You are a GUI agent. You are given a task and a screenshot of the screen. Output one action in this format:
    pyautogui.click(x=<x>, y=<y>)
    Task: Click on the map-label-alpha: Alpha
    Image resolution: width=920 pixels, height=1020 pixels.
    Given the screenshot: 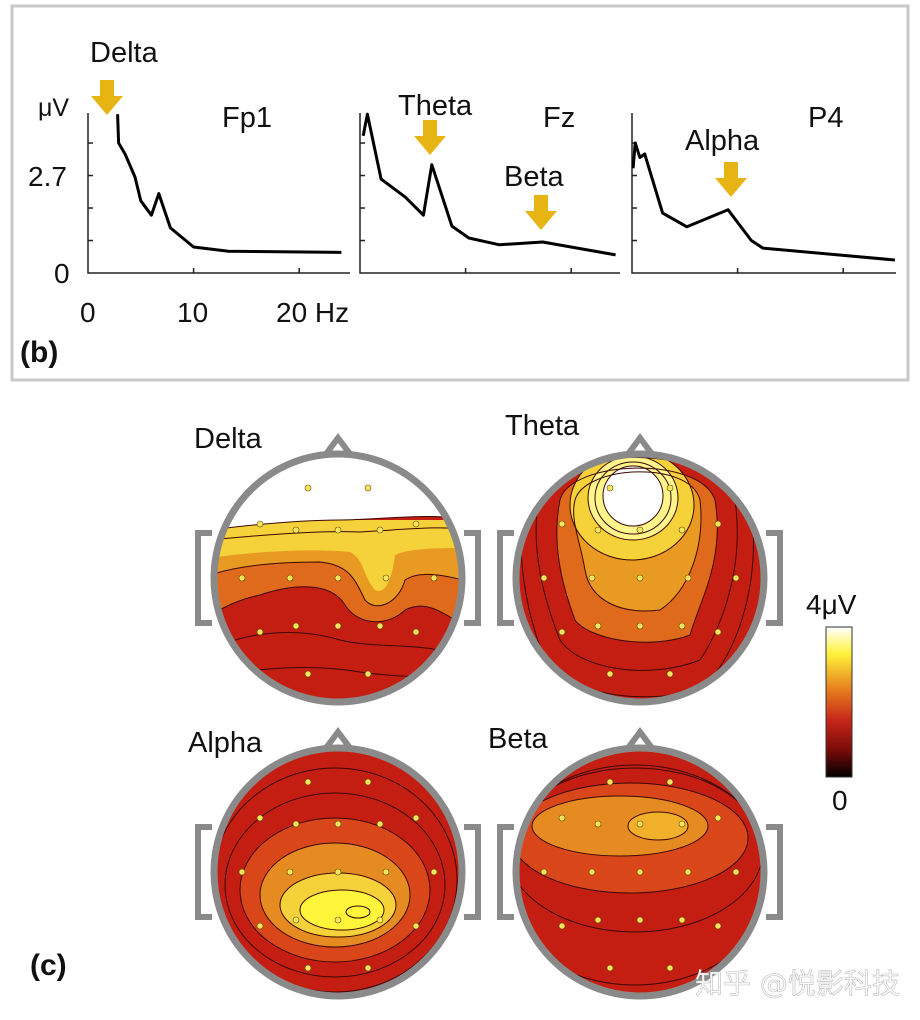 What is the action you would take?
    pyautogui.click(x=225, y=743)
    